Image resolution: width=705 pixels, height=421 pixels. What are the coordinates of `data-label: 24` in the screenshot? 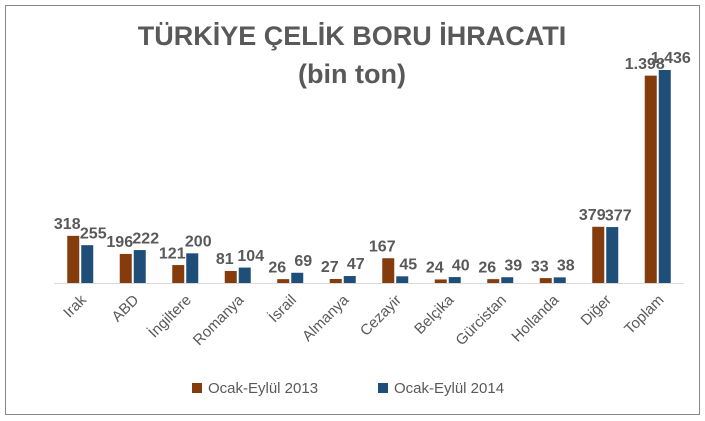 It's located at (435, 268).